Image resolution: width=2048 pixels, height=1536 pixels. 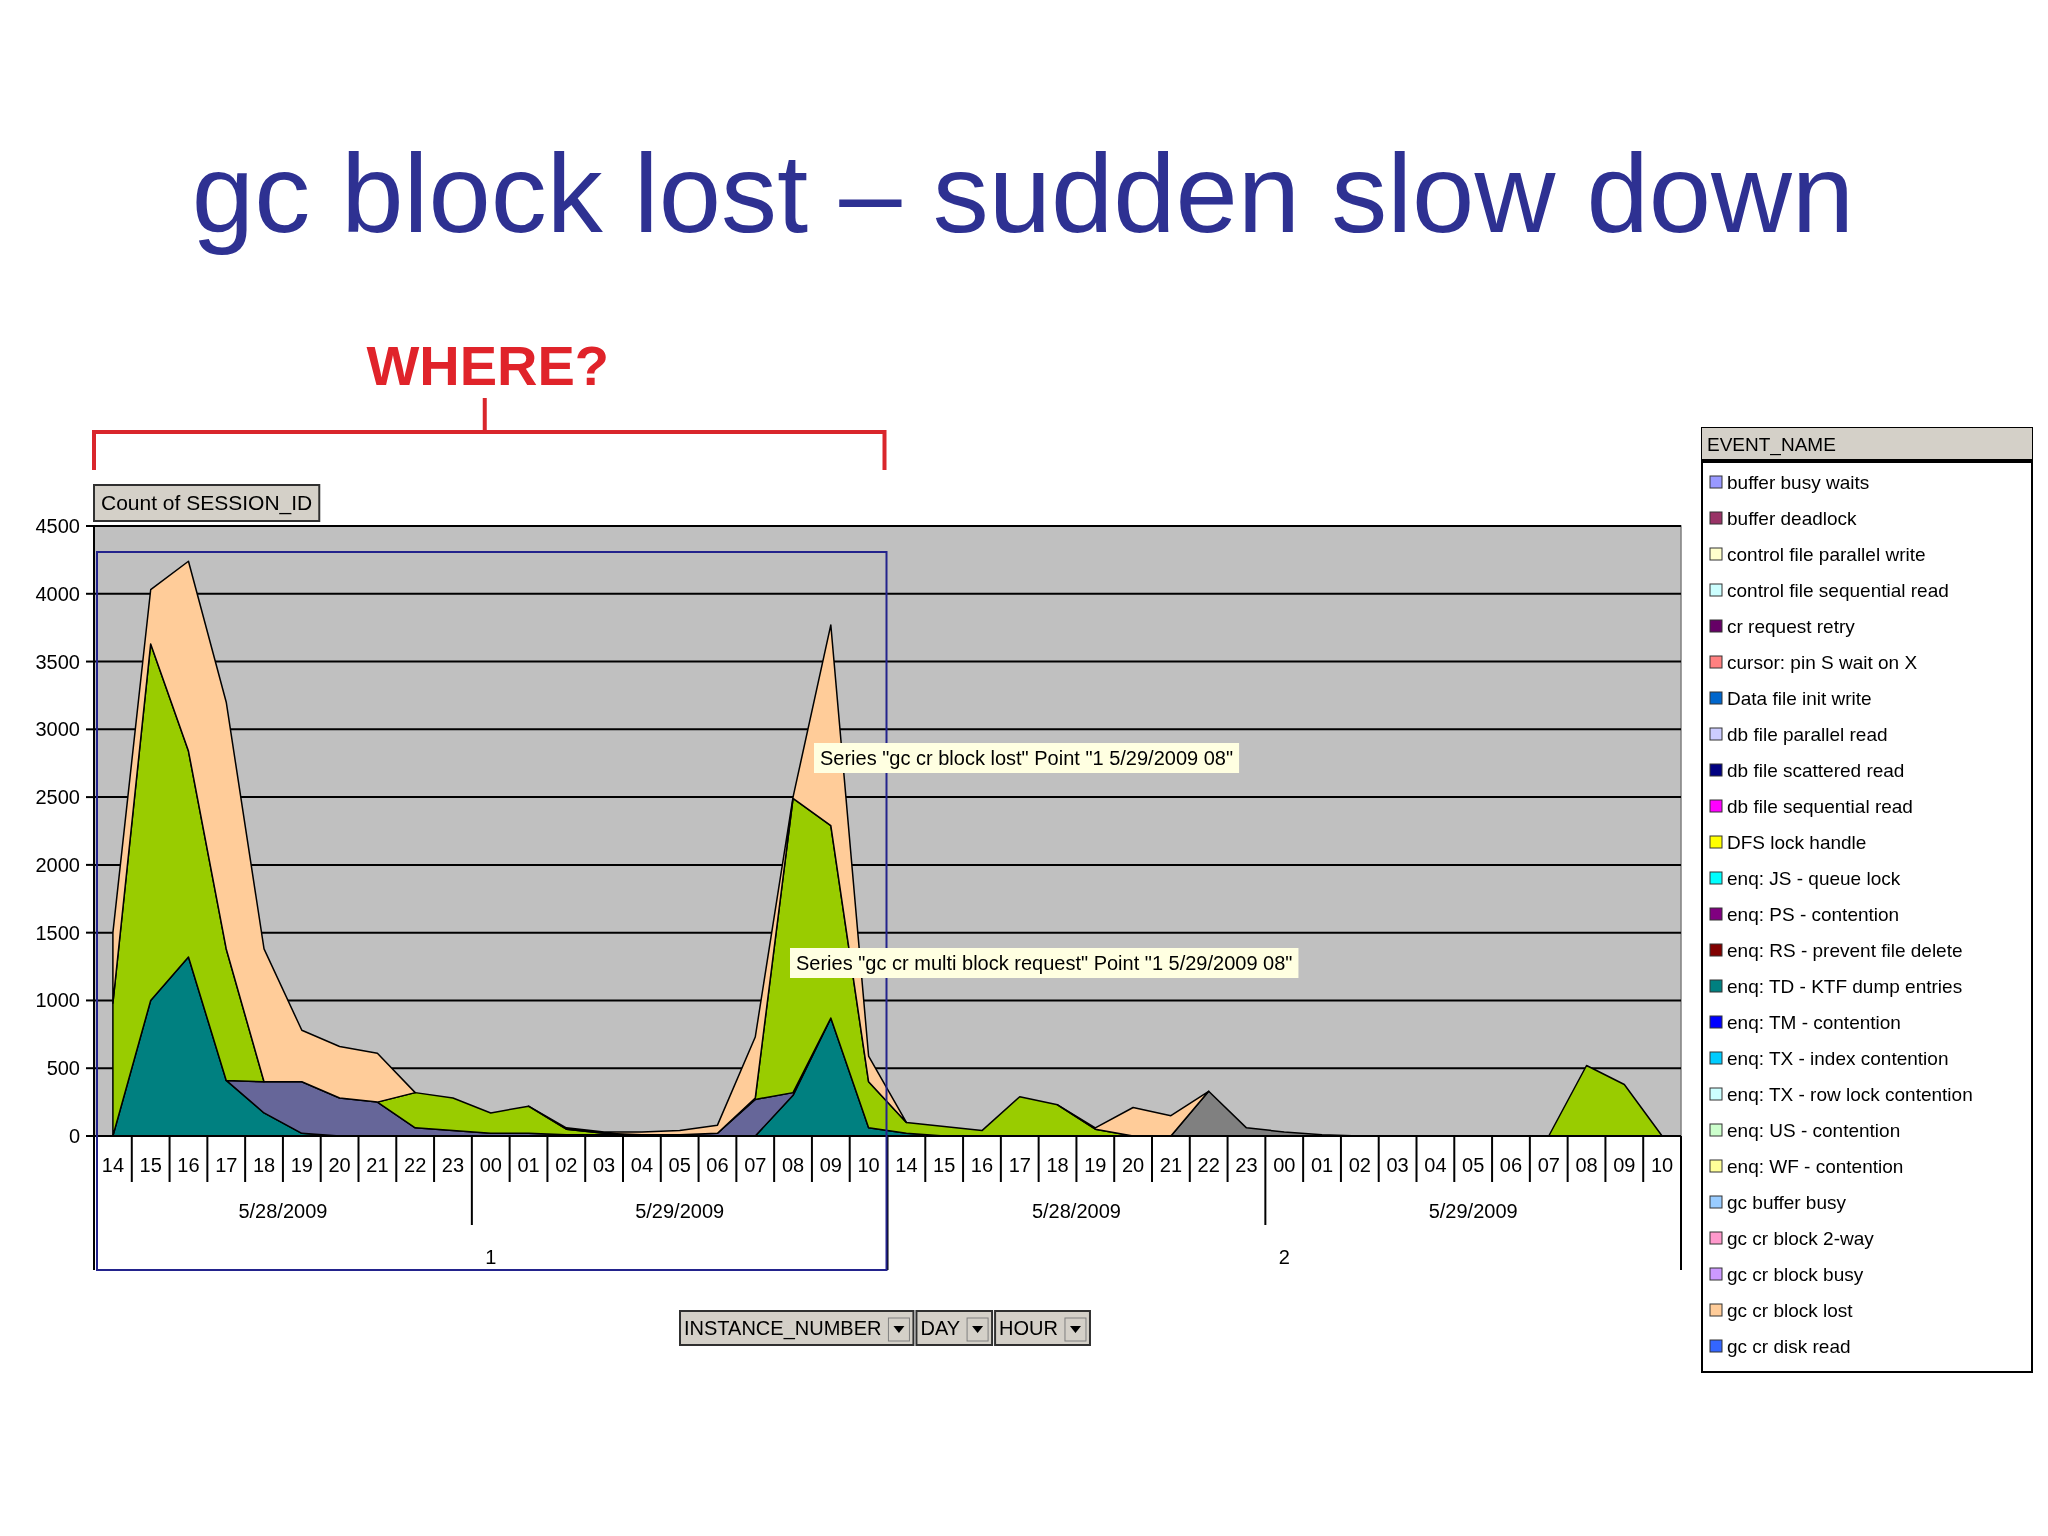 I want to click on legend-label: enq: WF - contention, so click(x=1815, y=1166).